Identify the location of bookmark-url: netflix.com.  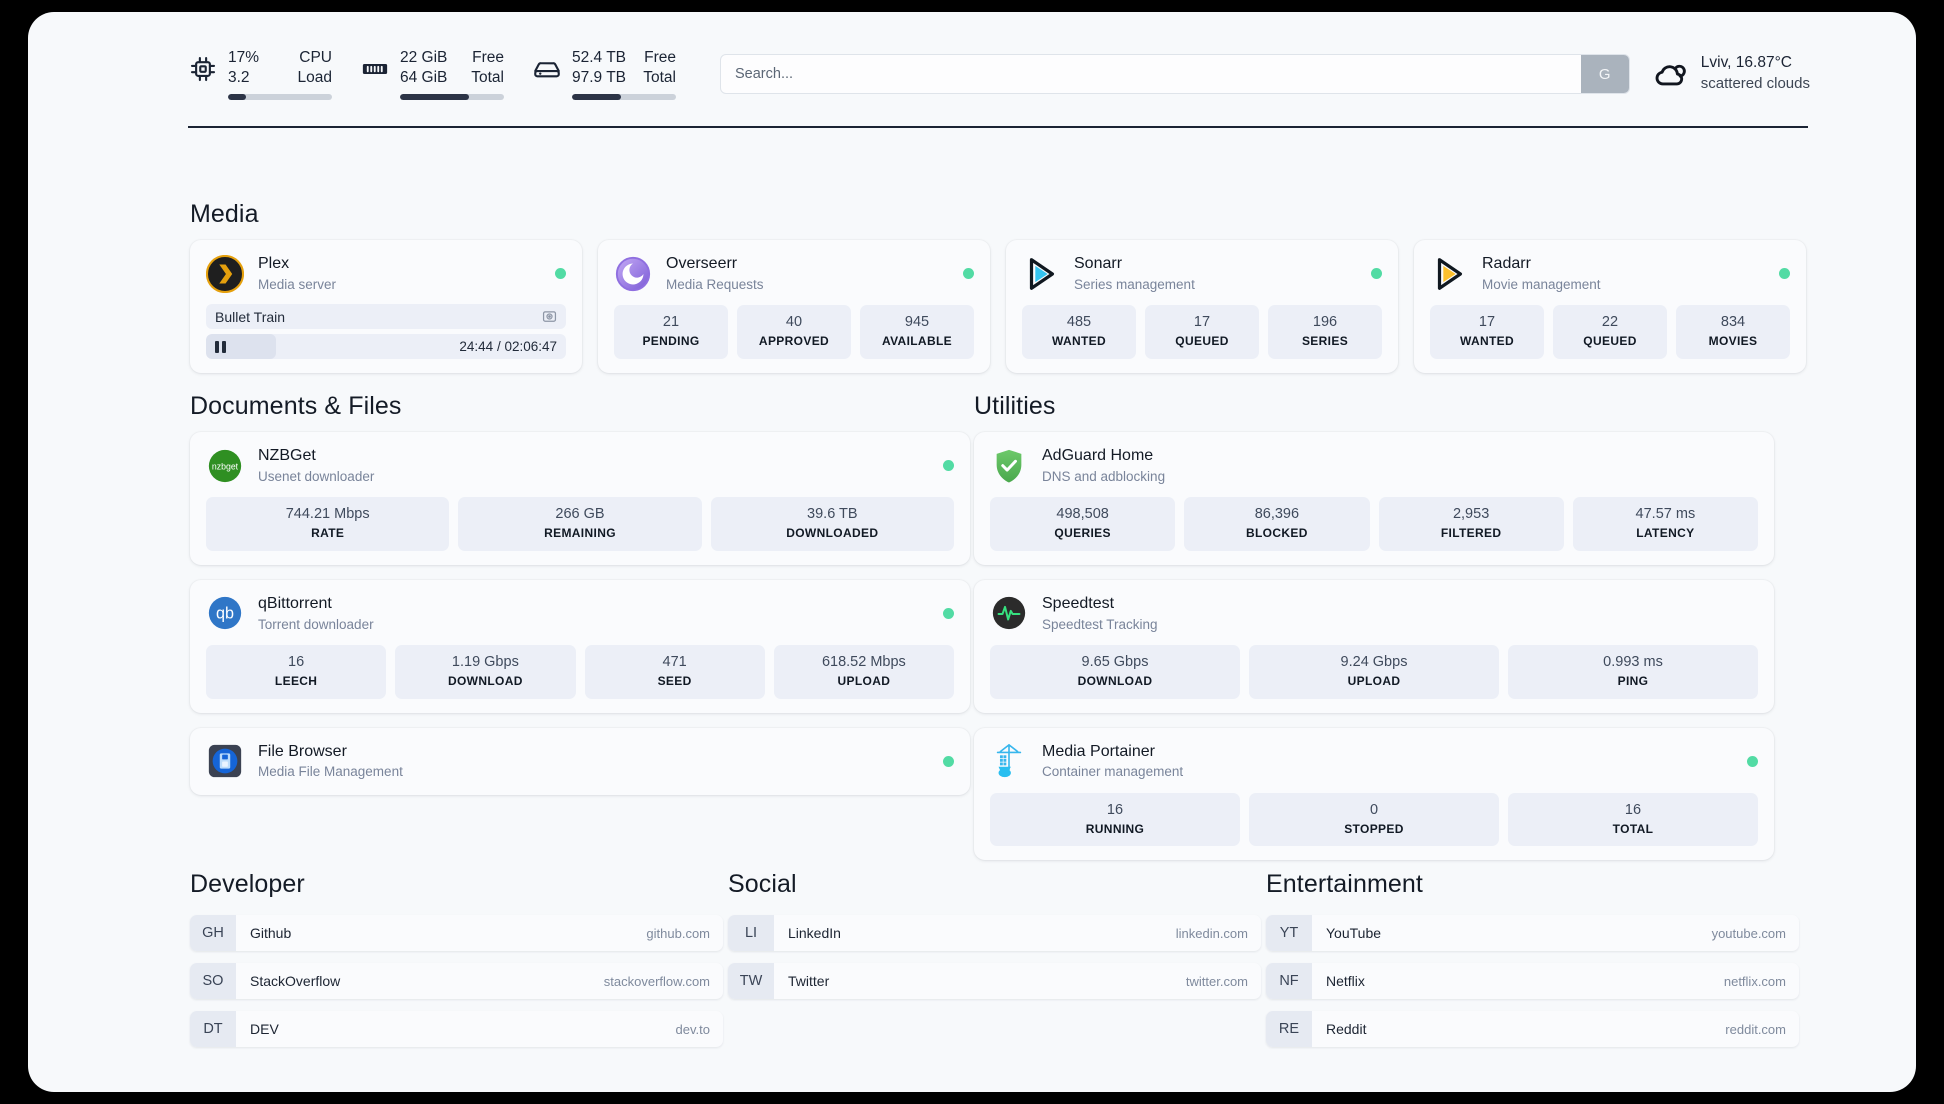
(1754, 981).